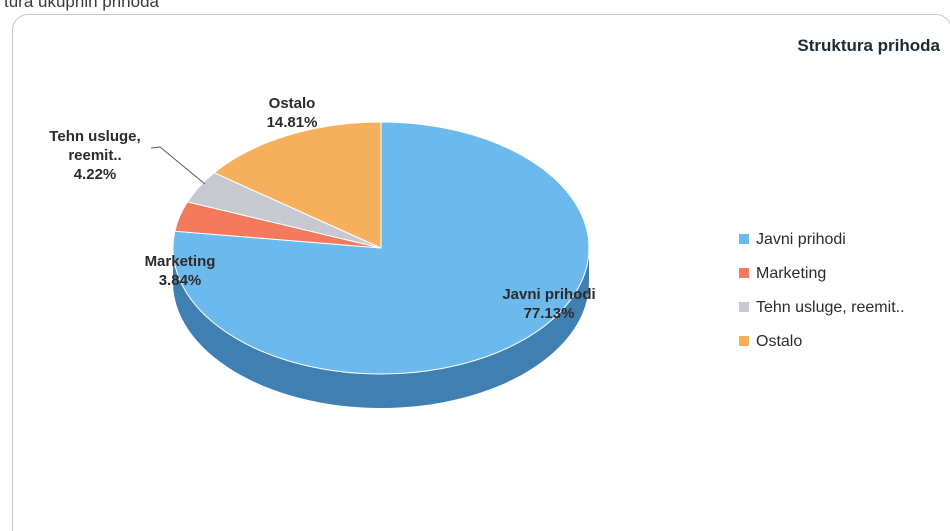 This screenshot has width=950, height=531. I want to click on data-label-0: Javni prihodi 77.13%, so click(548, 304).